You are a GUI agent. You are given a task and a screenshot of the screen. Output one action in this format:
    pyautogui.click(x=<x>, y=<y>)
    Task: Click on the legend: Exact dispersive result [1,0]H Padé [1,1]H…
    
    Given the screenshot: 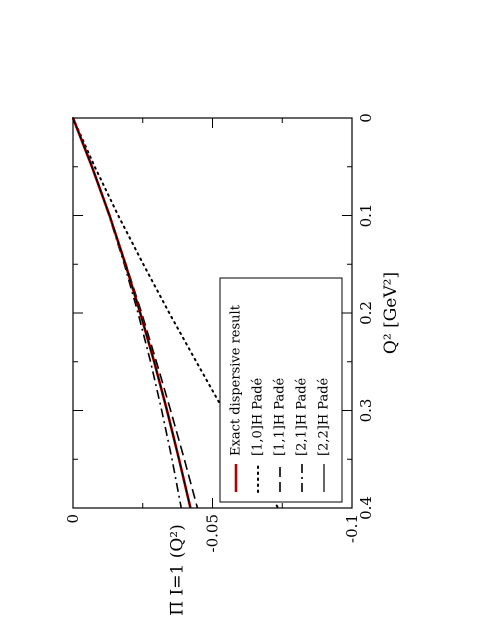 What is the action you would take?
    pyautogui.click(x=281, y=390)
    